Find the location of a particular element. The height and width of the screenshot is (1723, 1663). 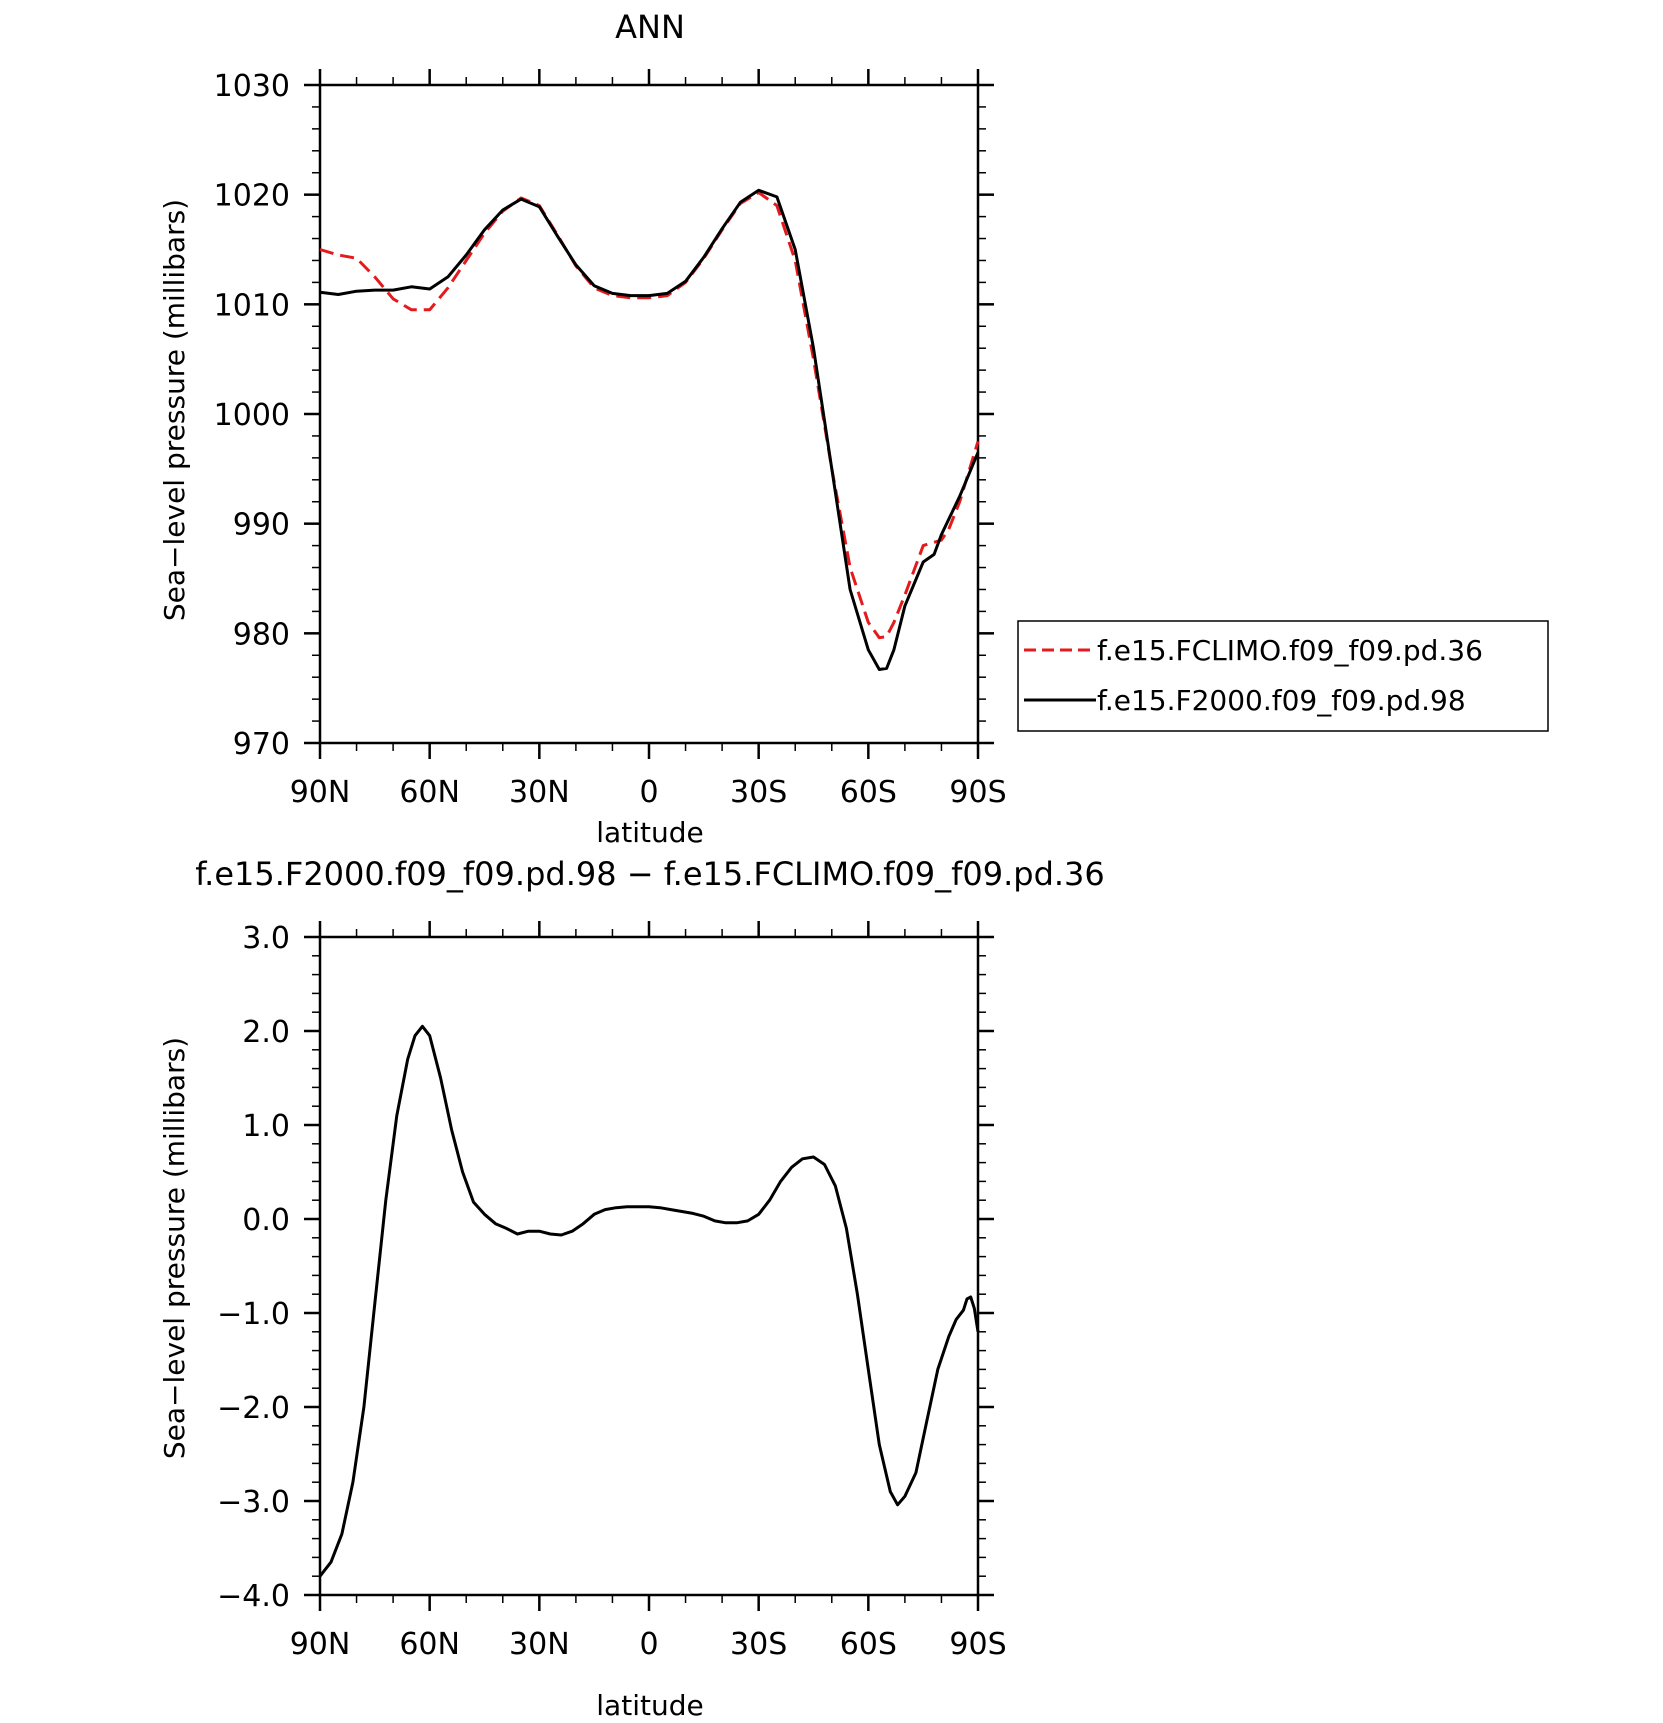

top-x-tick-label: 0 is located at coordinates (648, 792).